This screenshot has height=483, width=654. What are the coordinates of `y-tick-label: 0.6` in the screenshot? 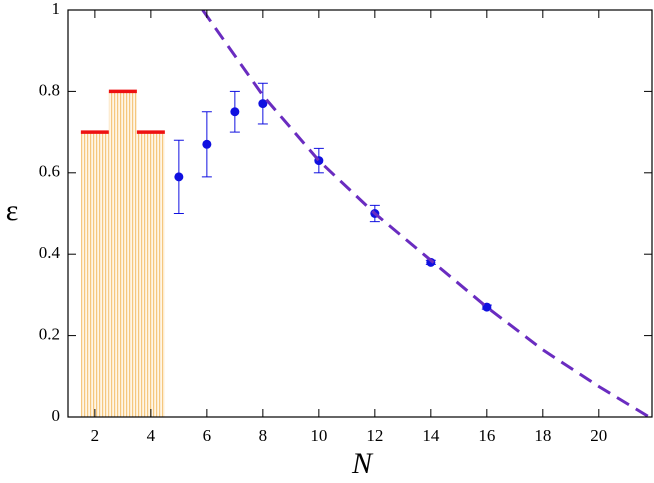 It's located at (49, 171).